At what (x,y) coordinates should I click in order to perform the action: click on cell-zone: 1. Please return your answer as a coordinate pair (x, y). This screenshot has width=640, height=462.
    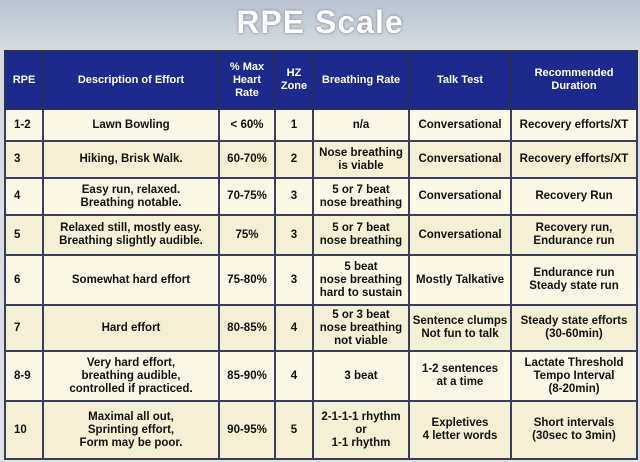
    Looking at the image, I should click on (294, 125).